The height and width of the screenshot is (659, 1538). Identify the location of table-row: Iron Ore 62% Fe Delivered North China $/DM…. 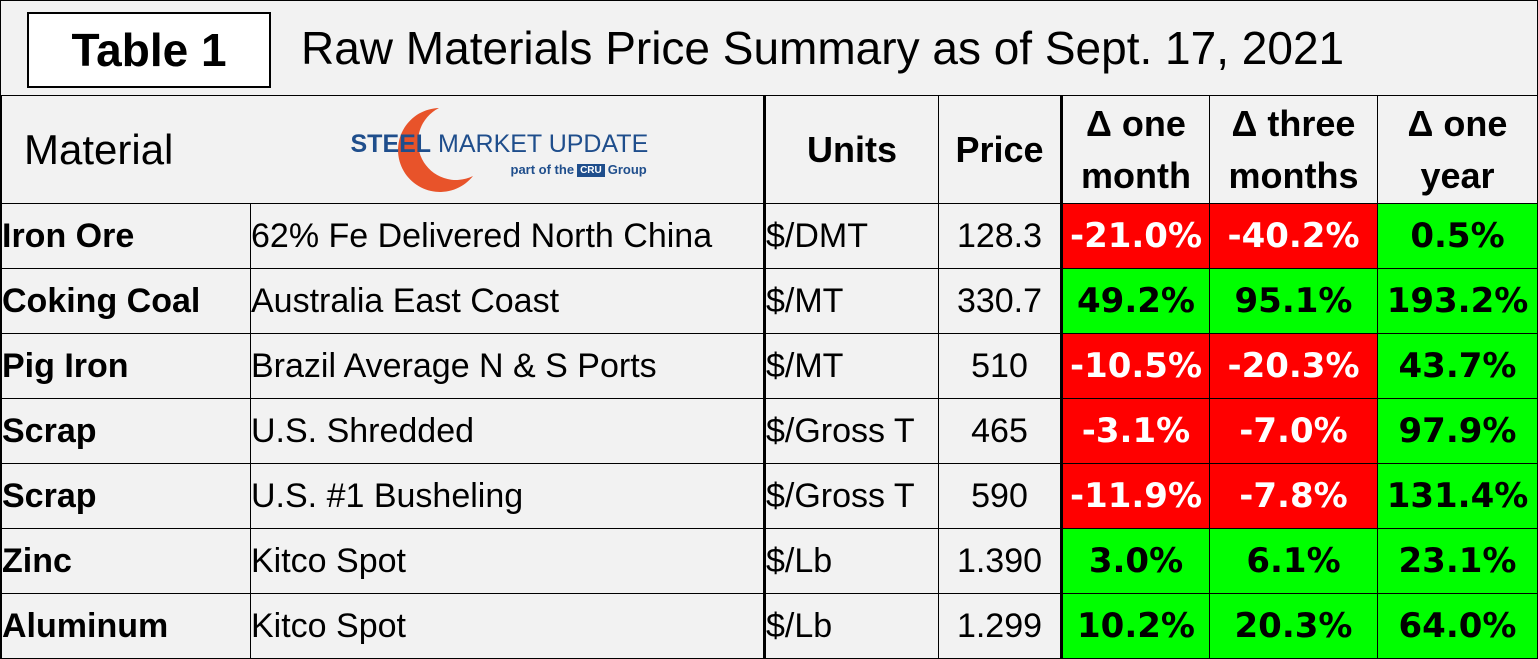
(769, 236).